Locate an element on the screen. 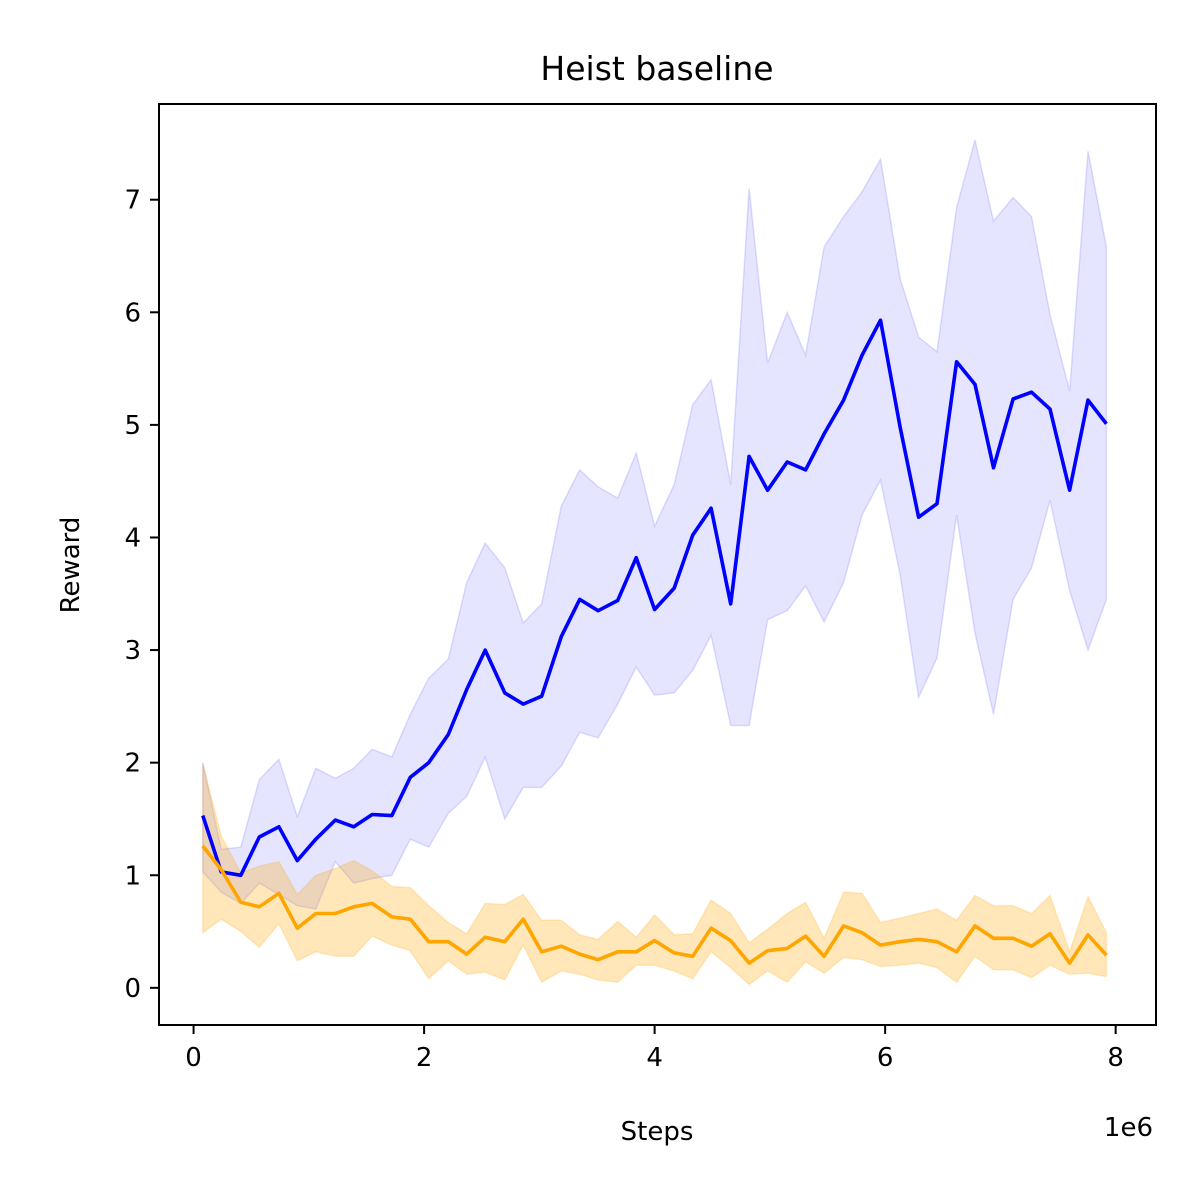 The image size is (1200, 1200). y-axis-label: Reward is located at coordinates (71, 565).